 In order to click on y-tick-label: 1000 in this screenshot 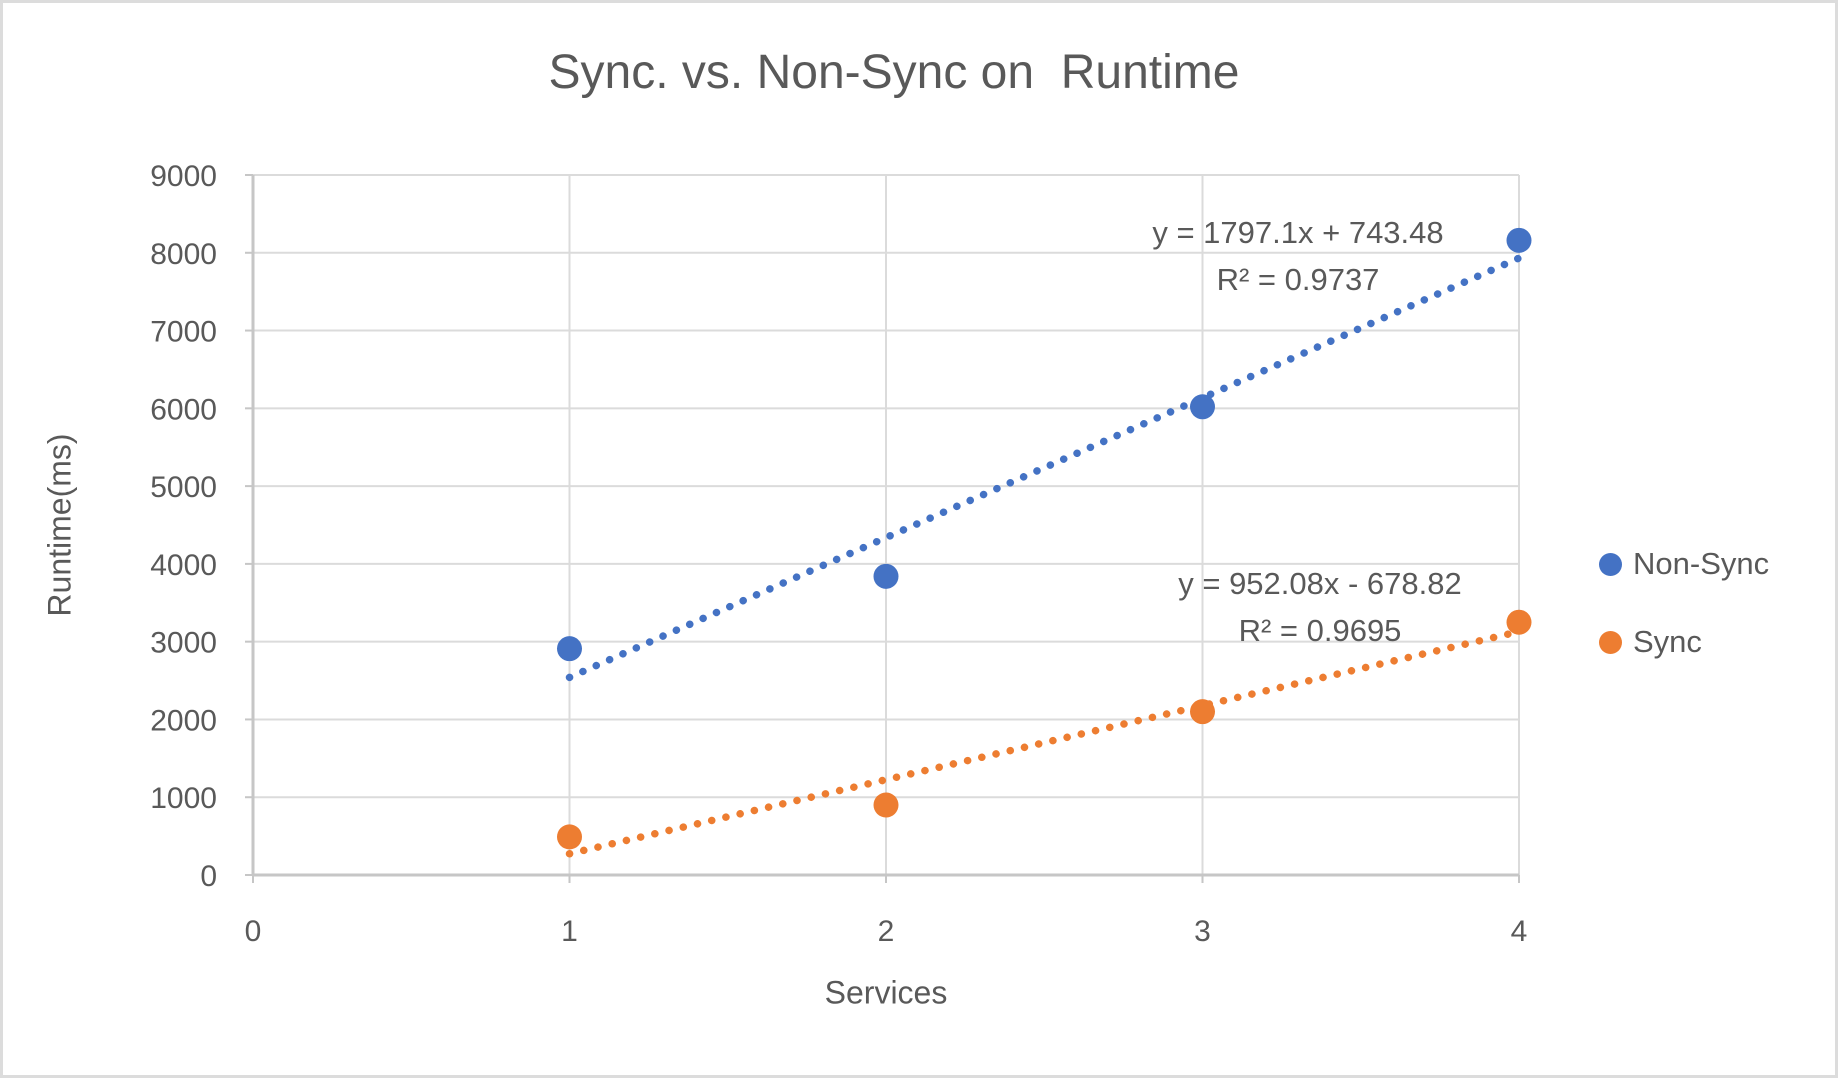, I will do `click(183, 798)`.